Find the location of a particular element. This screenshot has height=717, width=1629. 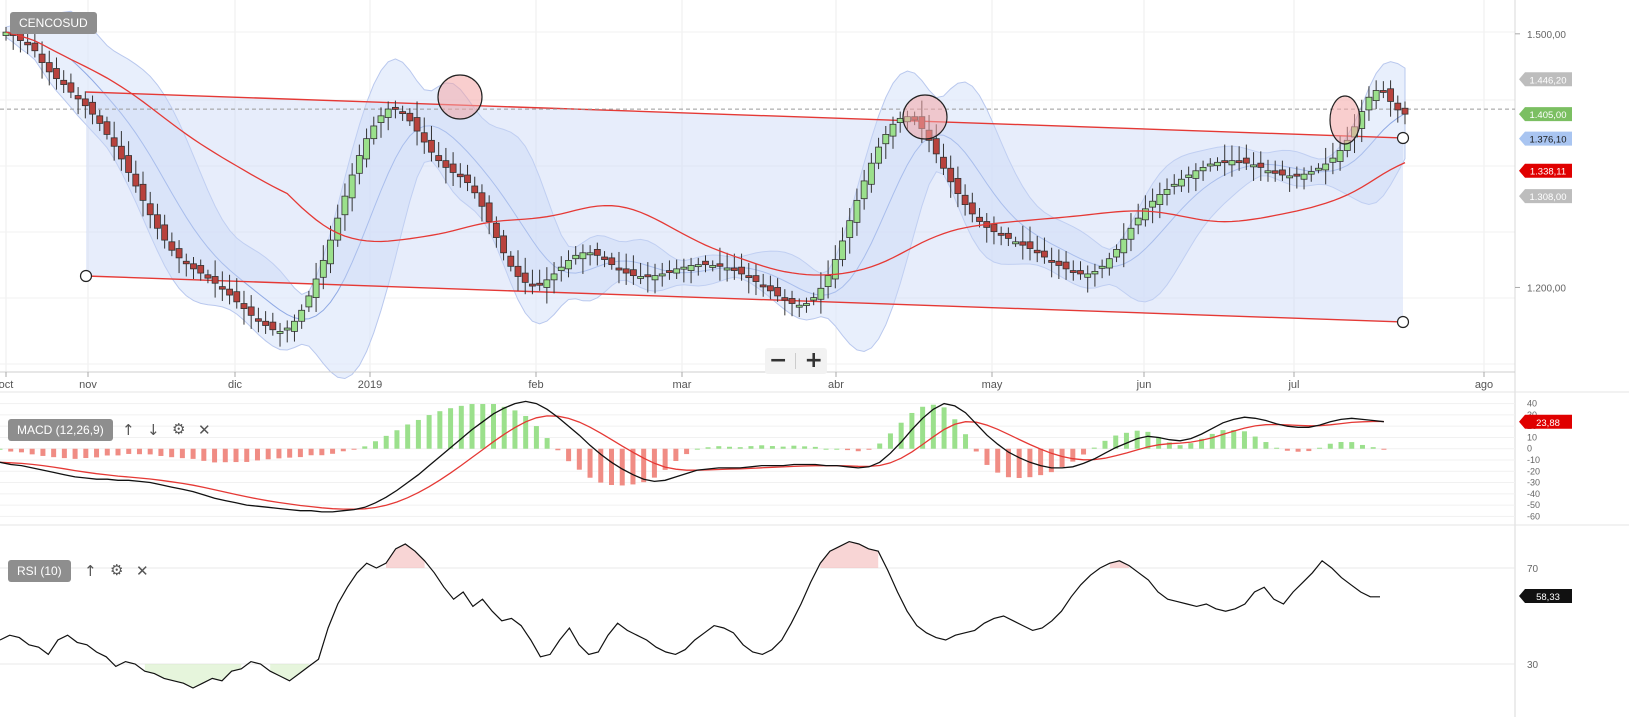

macd-panel-label: MACD (12,26,9) is located at coordinates (60, 430).